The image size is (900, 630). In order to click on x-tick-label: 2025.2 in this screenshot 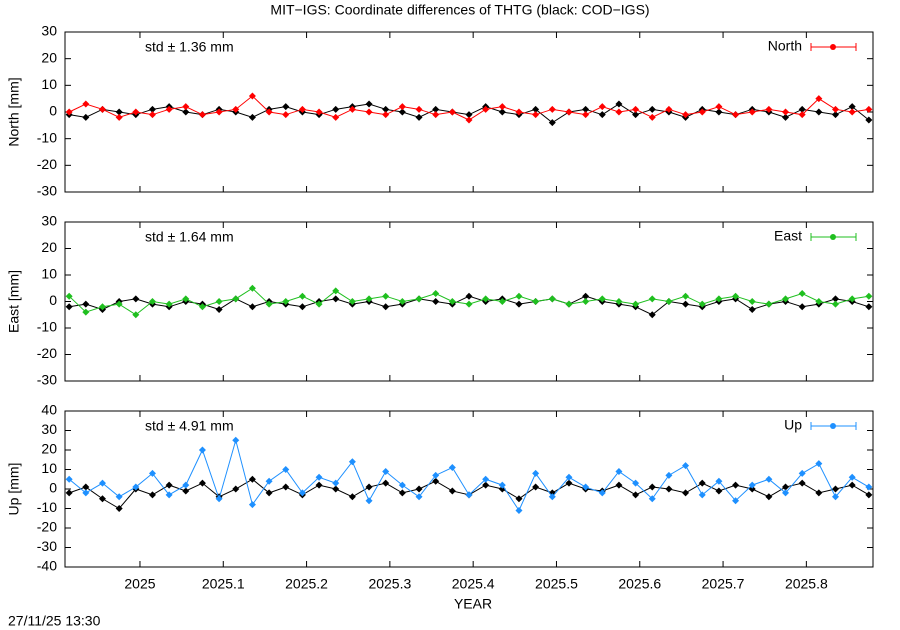, I will do `click(306, 584)`.